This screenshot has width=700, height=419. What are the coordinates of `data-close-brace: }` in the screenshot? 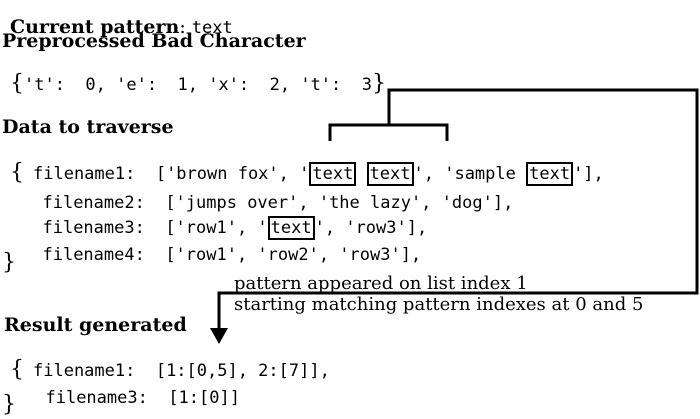 It's located at (9, 262).